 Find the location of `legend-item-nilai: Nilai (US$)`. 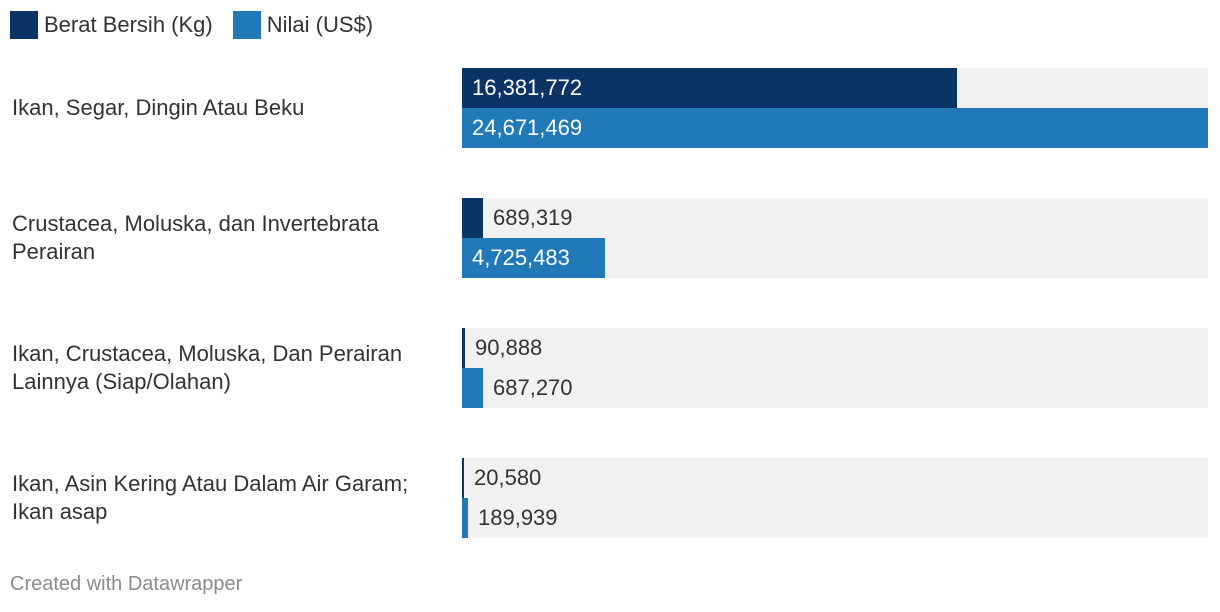

legend-item-nilai: Nilai (US$) is located at coordinates (303, 25).